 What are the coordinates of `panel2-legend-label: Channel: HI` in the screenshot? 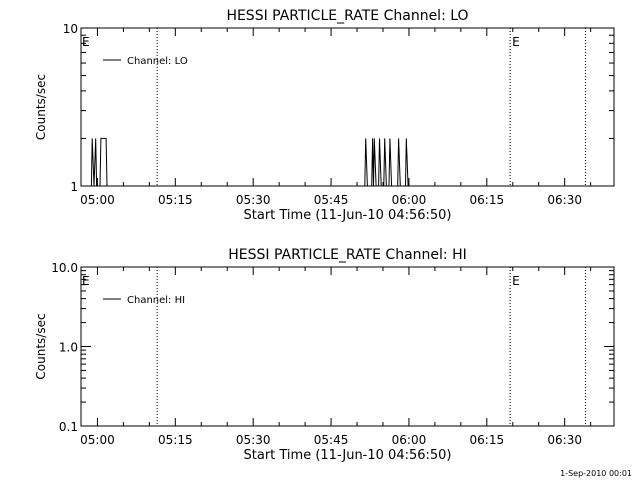 It's located at (156, 300).